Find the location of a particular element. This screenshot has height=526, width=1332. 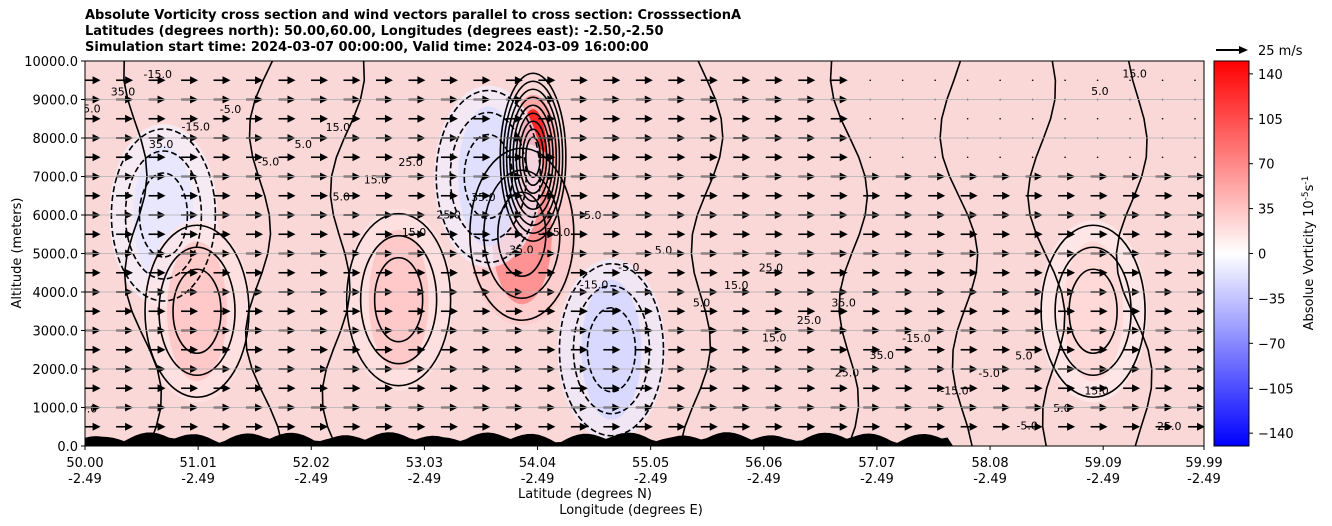

x-tick-label-lat: 57.07 is located at coordinates (876, 463).